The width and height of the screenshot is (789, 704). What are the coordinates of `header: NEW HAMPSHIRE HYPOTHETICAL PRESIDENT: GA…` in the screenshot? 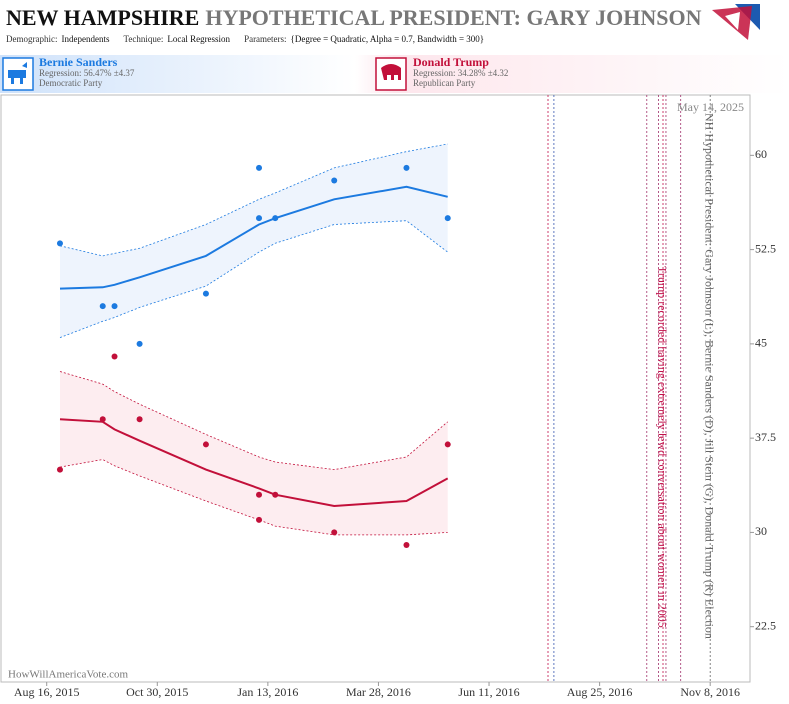 It's located at (383, 24).